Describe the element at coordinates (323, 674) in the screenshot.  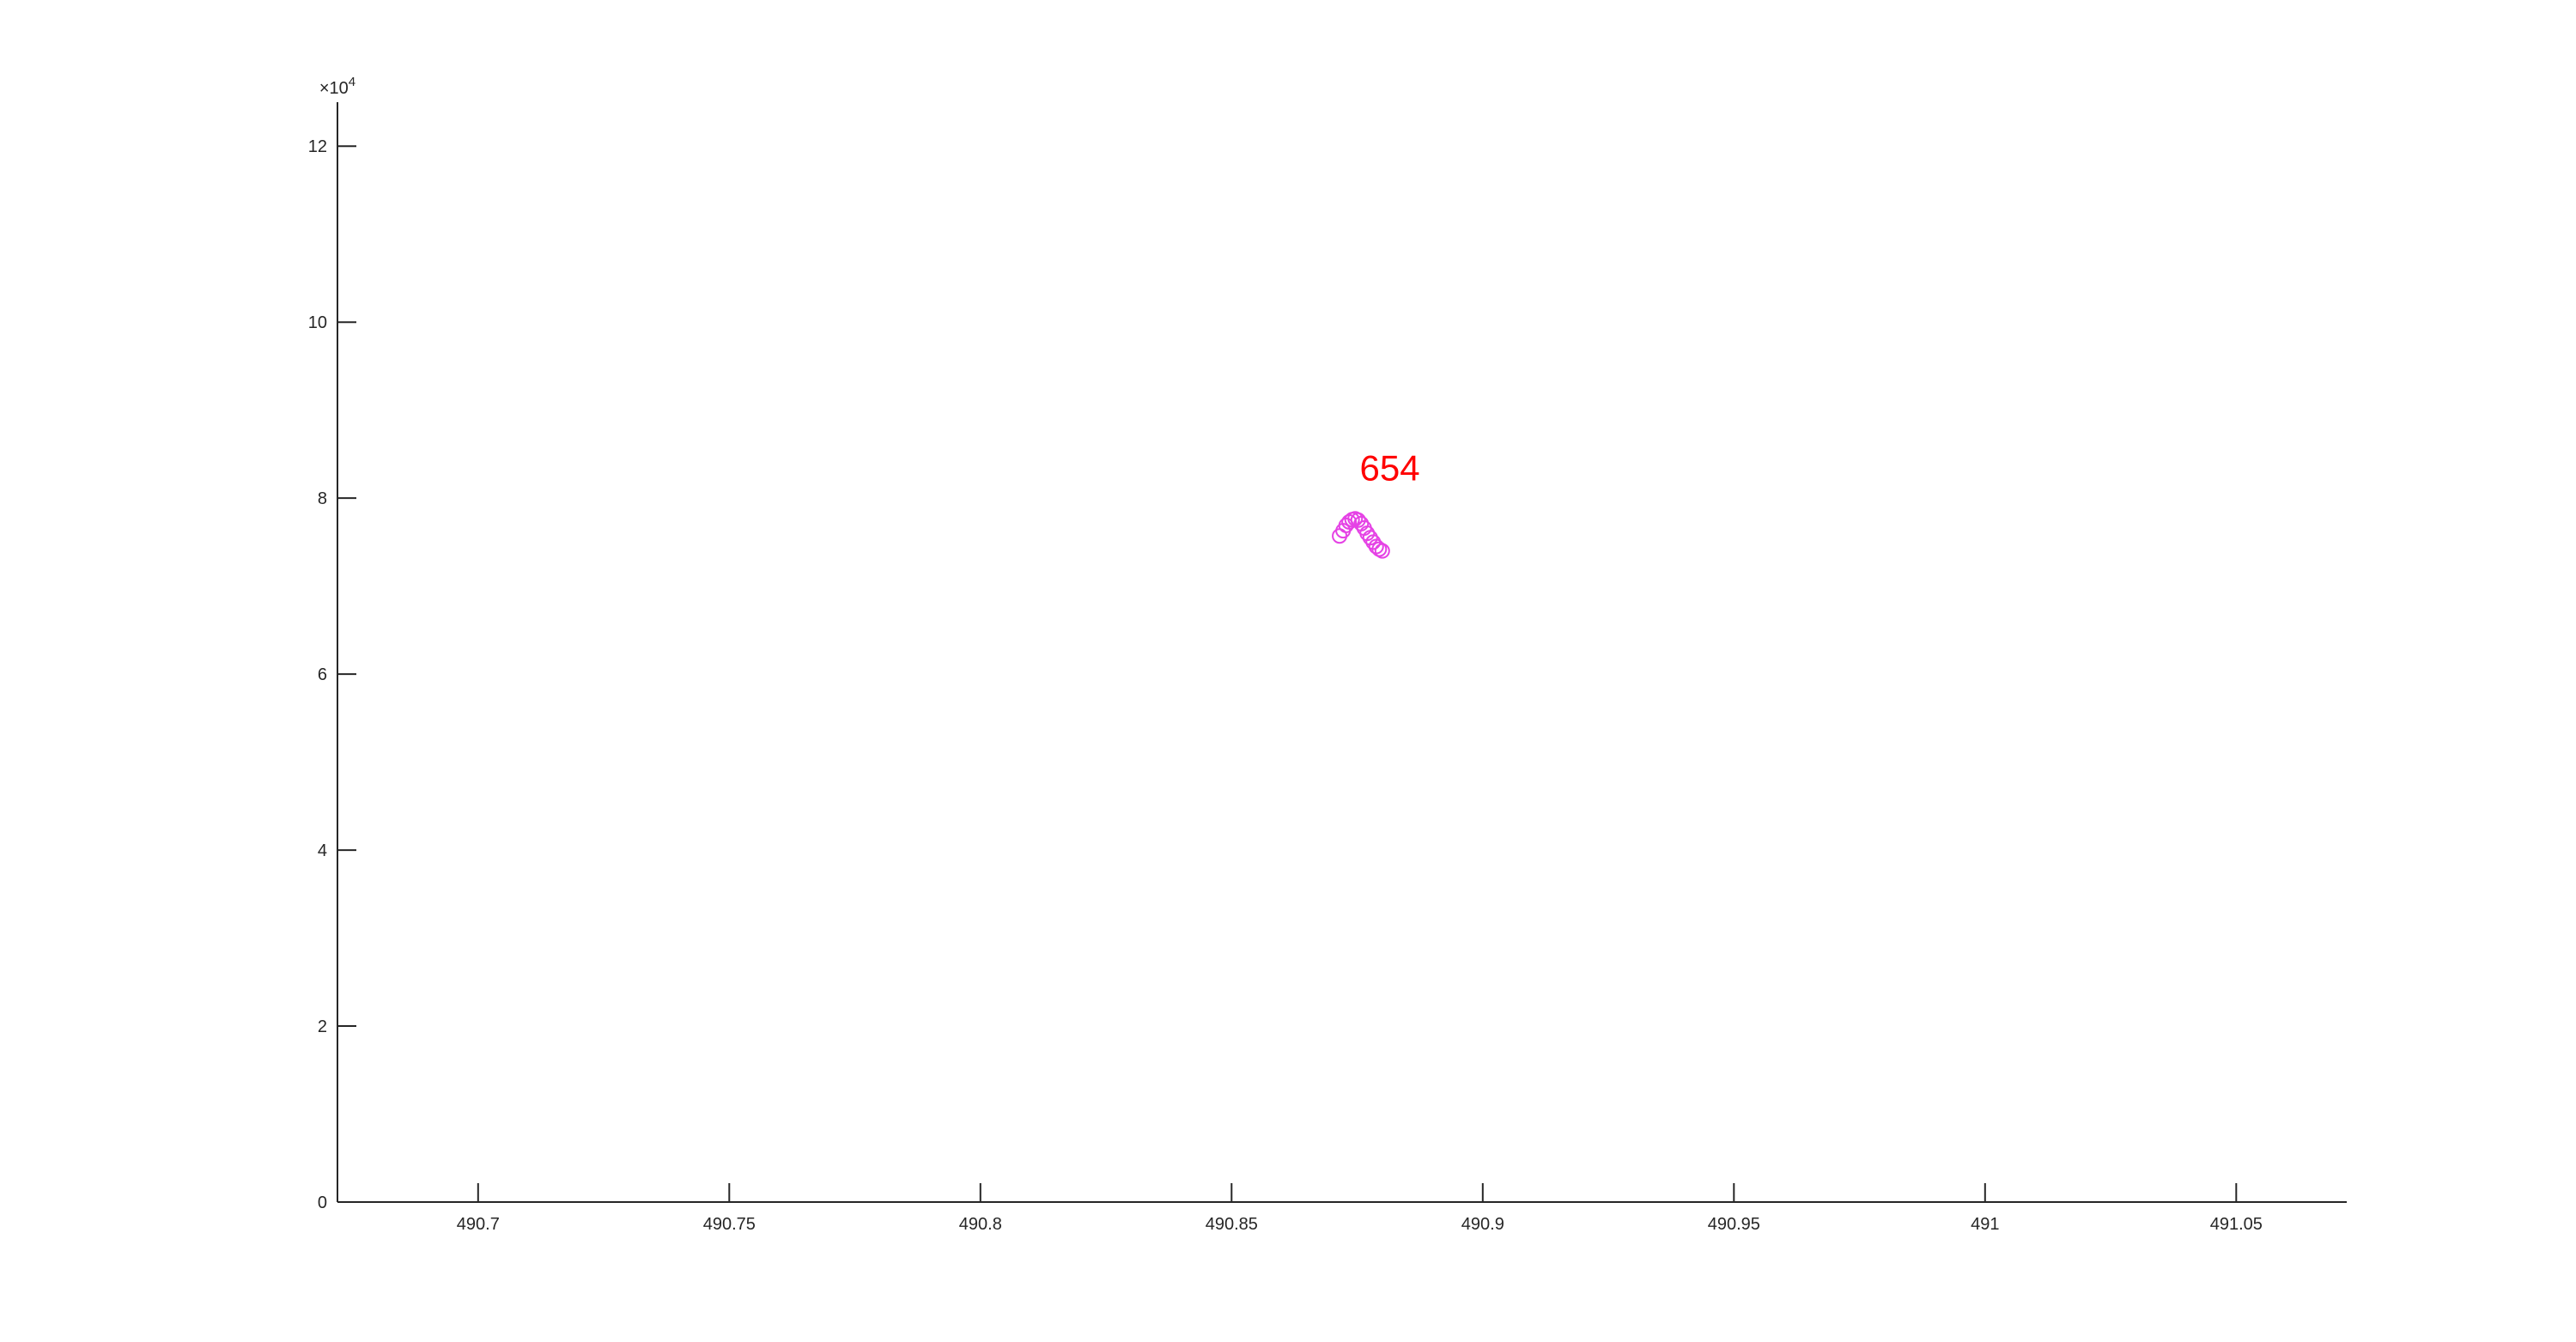
I see `y-tick-label: 6` at that location.